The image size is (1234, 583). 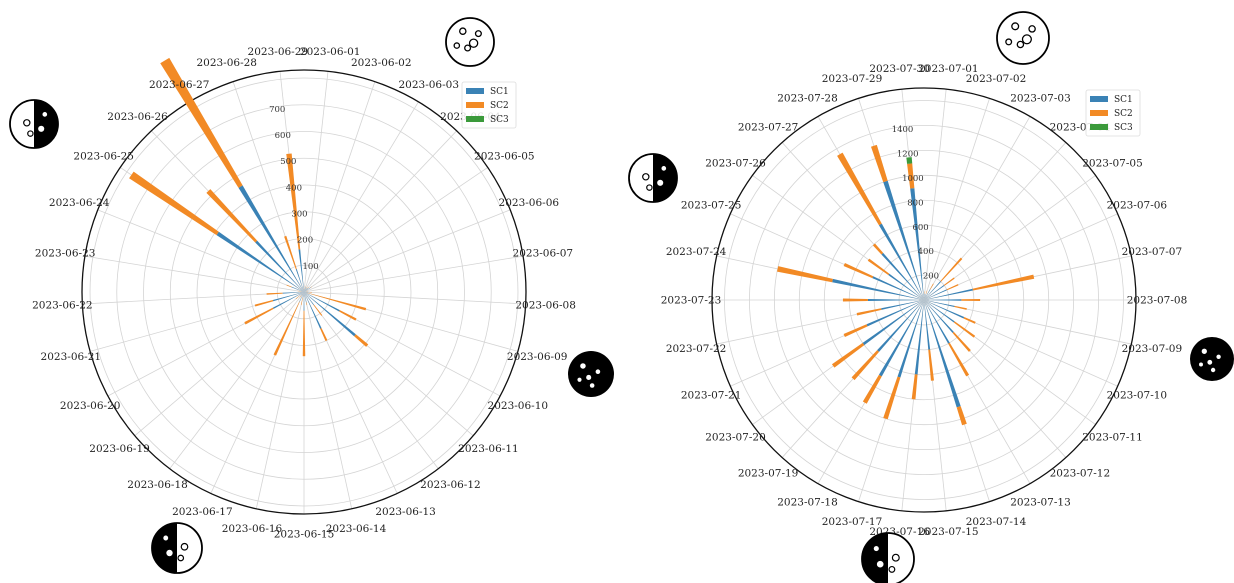 What do you see at coordinates (1137, 206) in the screenshot?
I see `angular-tick-label: 2023-07-06` at bounding box center [1137, 206].